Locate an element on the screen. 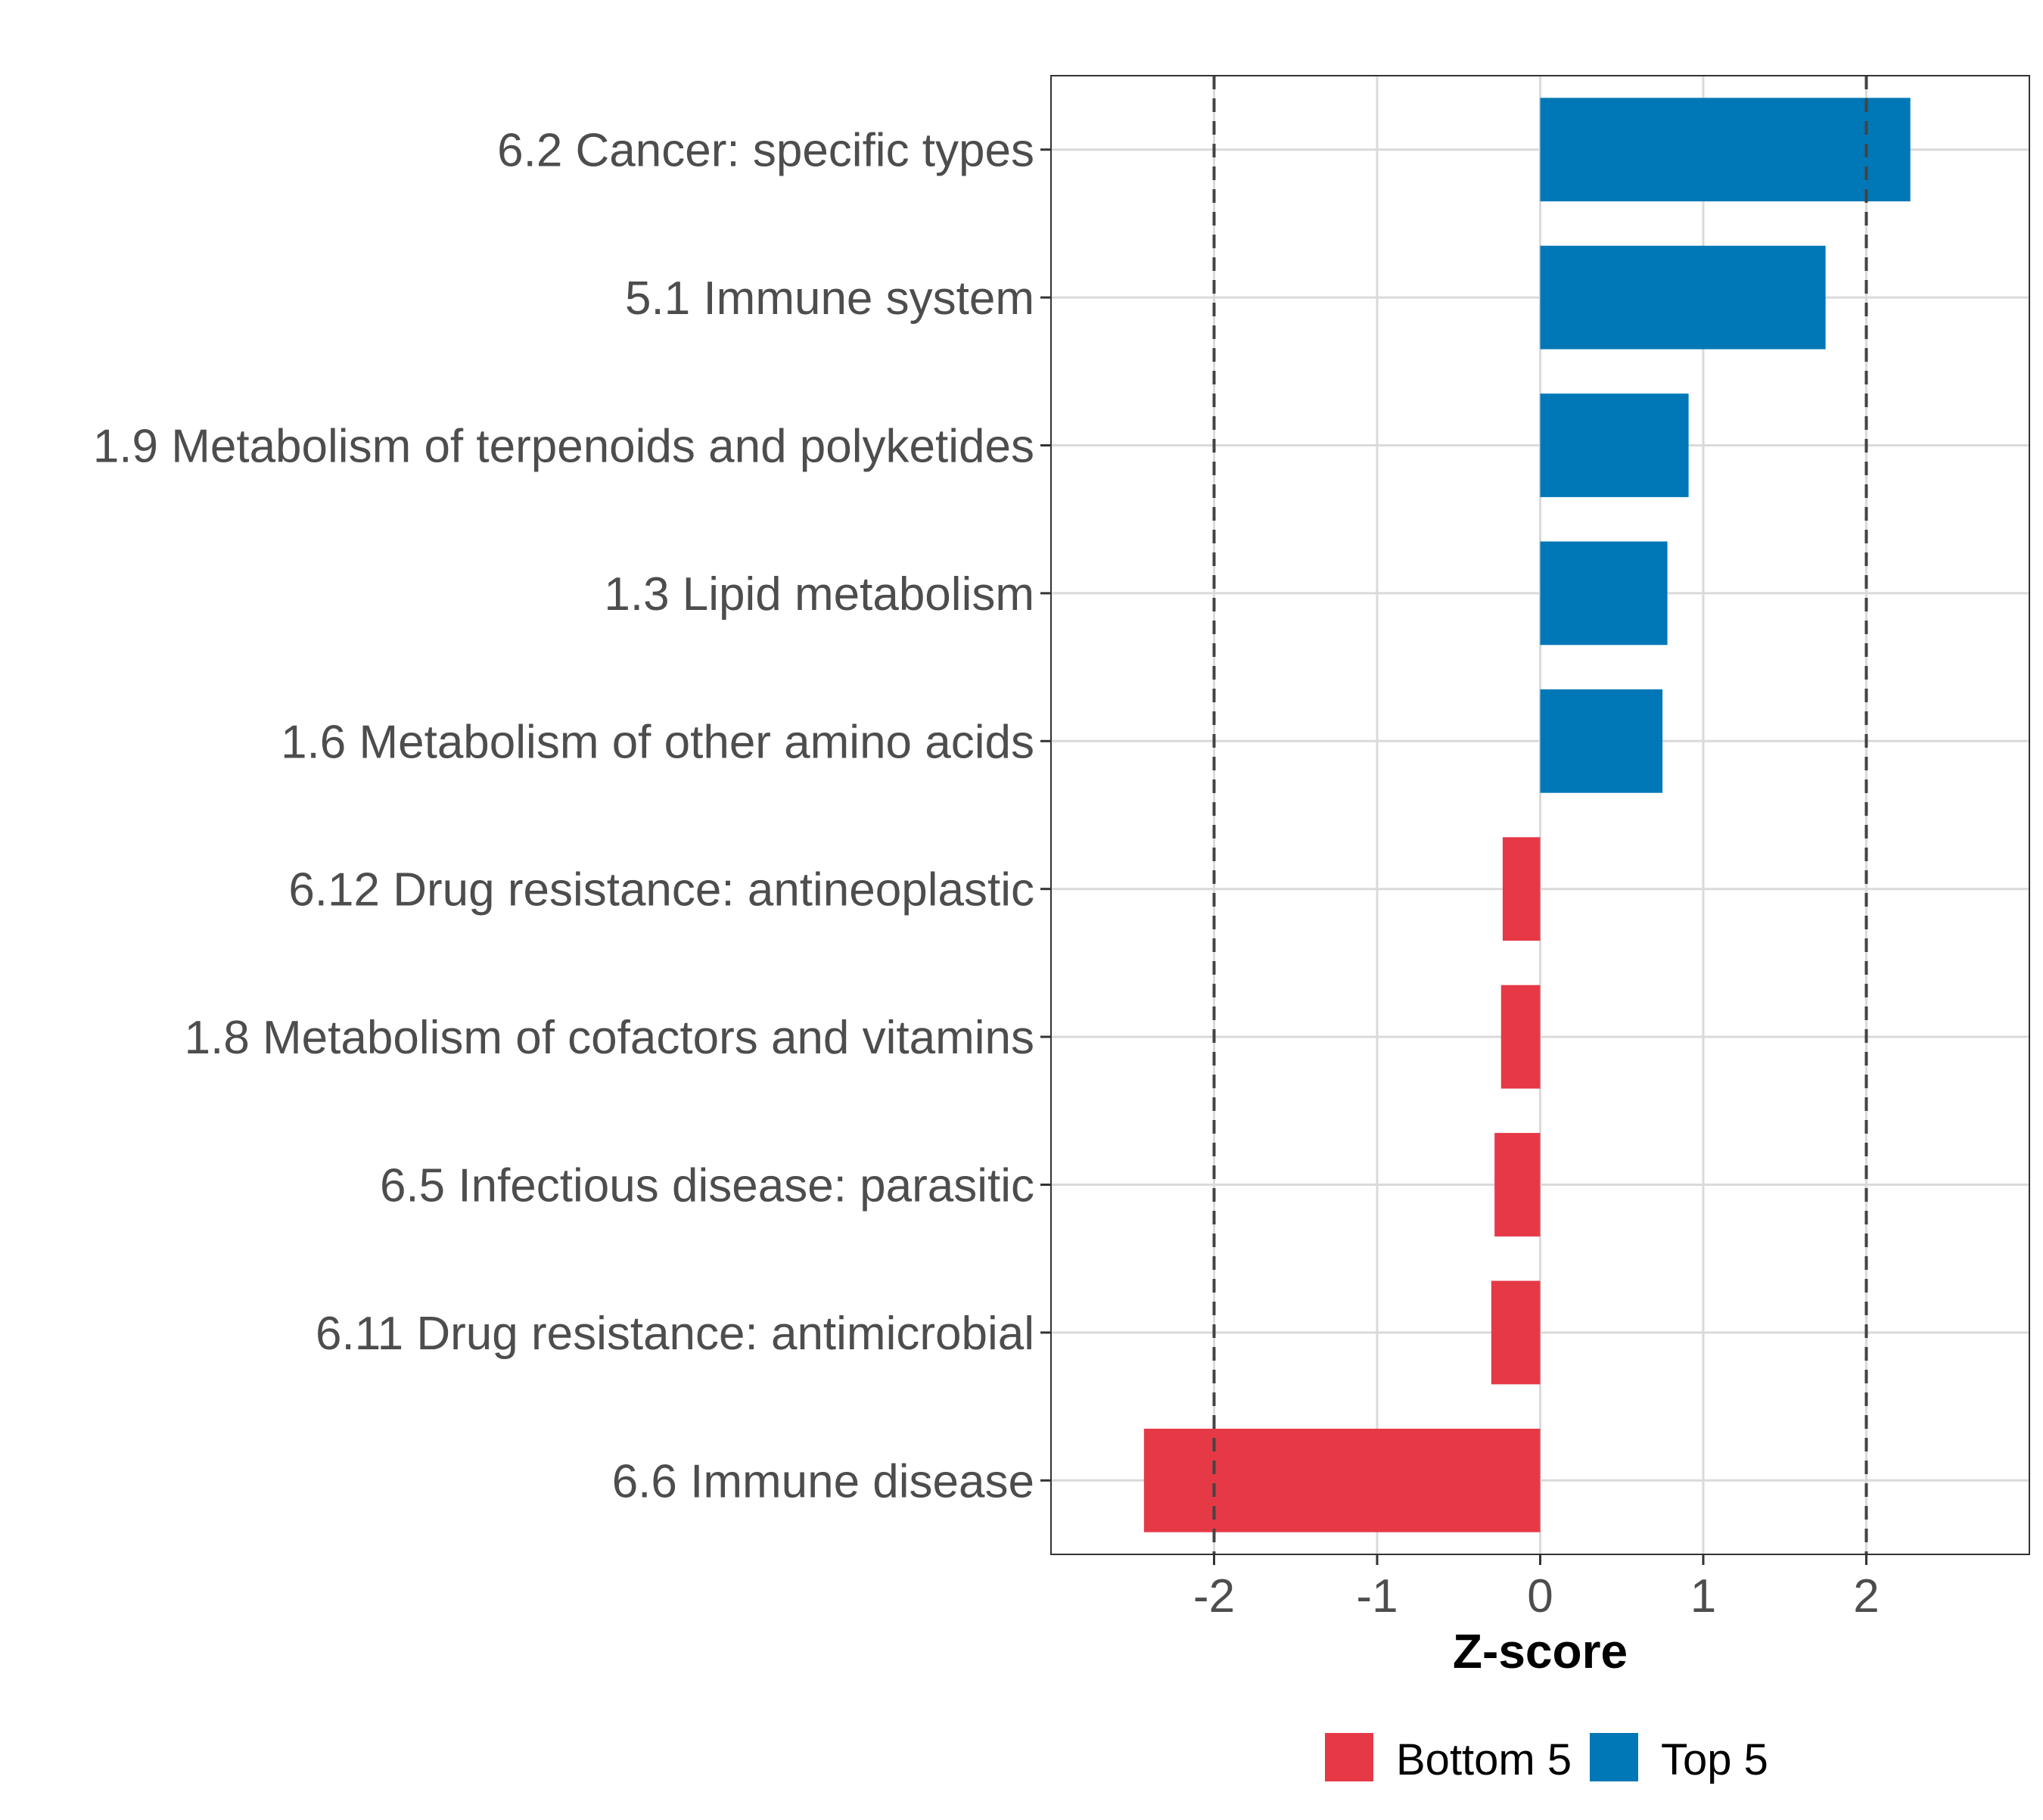 The image size is (2043, 1820). y-tick-label: 6.6 Immune disease is located at coordinates (823, 1481).